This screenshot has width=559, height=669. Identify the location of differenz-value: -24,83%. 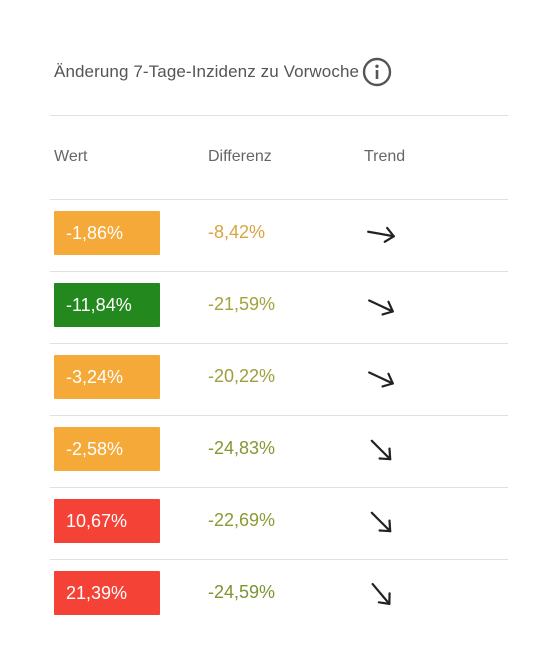
(242, 448).